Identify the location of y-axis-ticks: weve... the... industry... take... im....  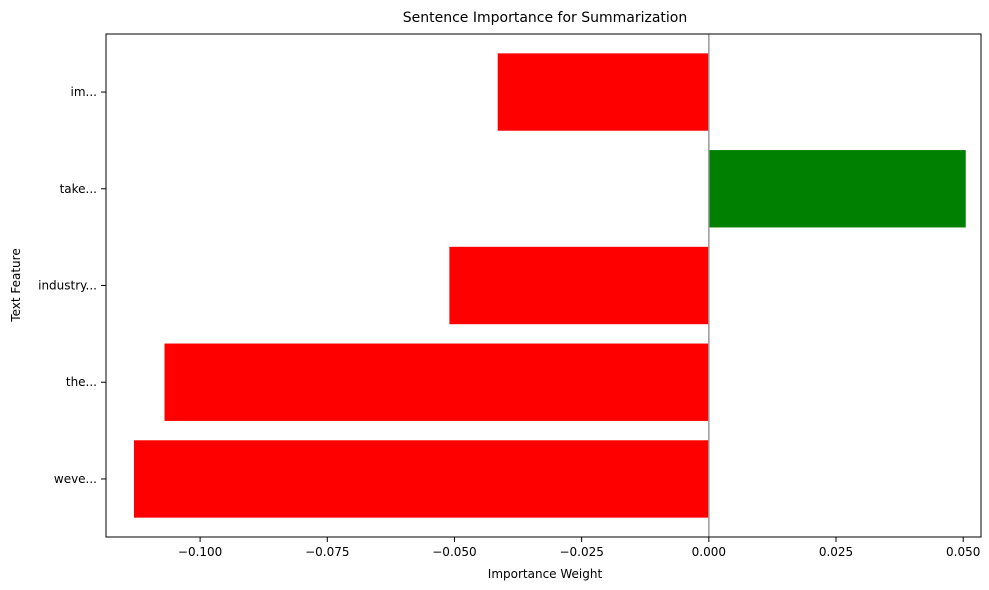
(72, 285).